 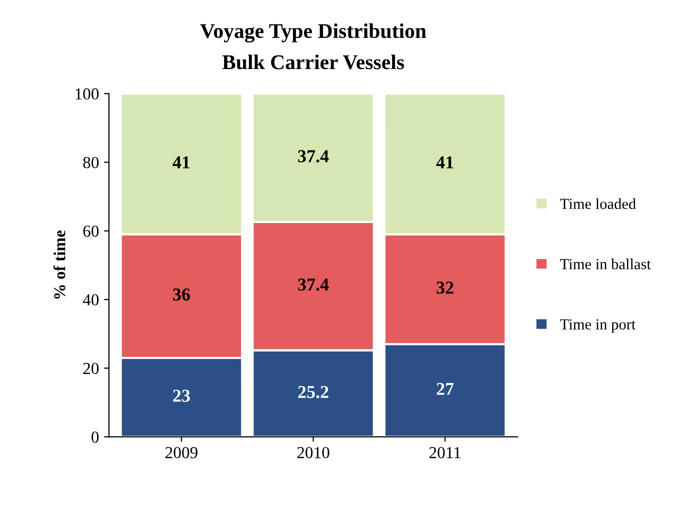 What do you see at coordinates (91, 368) in the screenshot?
I see `y-tick-label: 20` at bounding box center [91, 368].